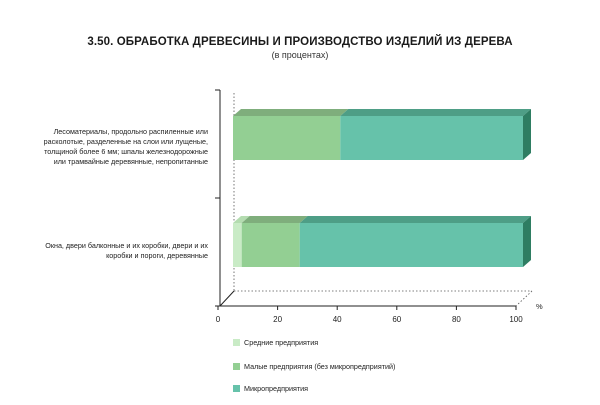 Image resolution: width=600 pixels, height=405 pixels. What do you see at coordinates (130, 131) in the screenshot?
I see `category-label-line: Лесоматериалы, продольно распиленные или` at bounding box center [130, 131].